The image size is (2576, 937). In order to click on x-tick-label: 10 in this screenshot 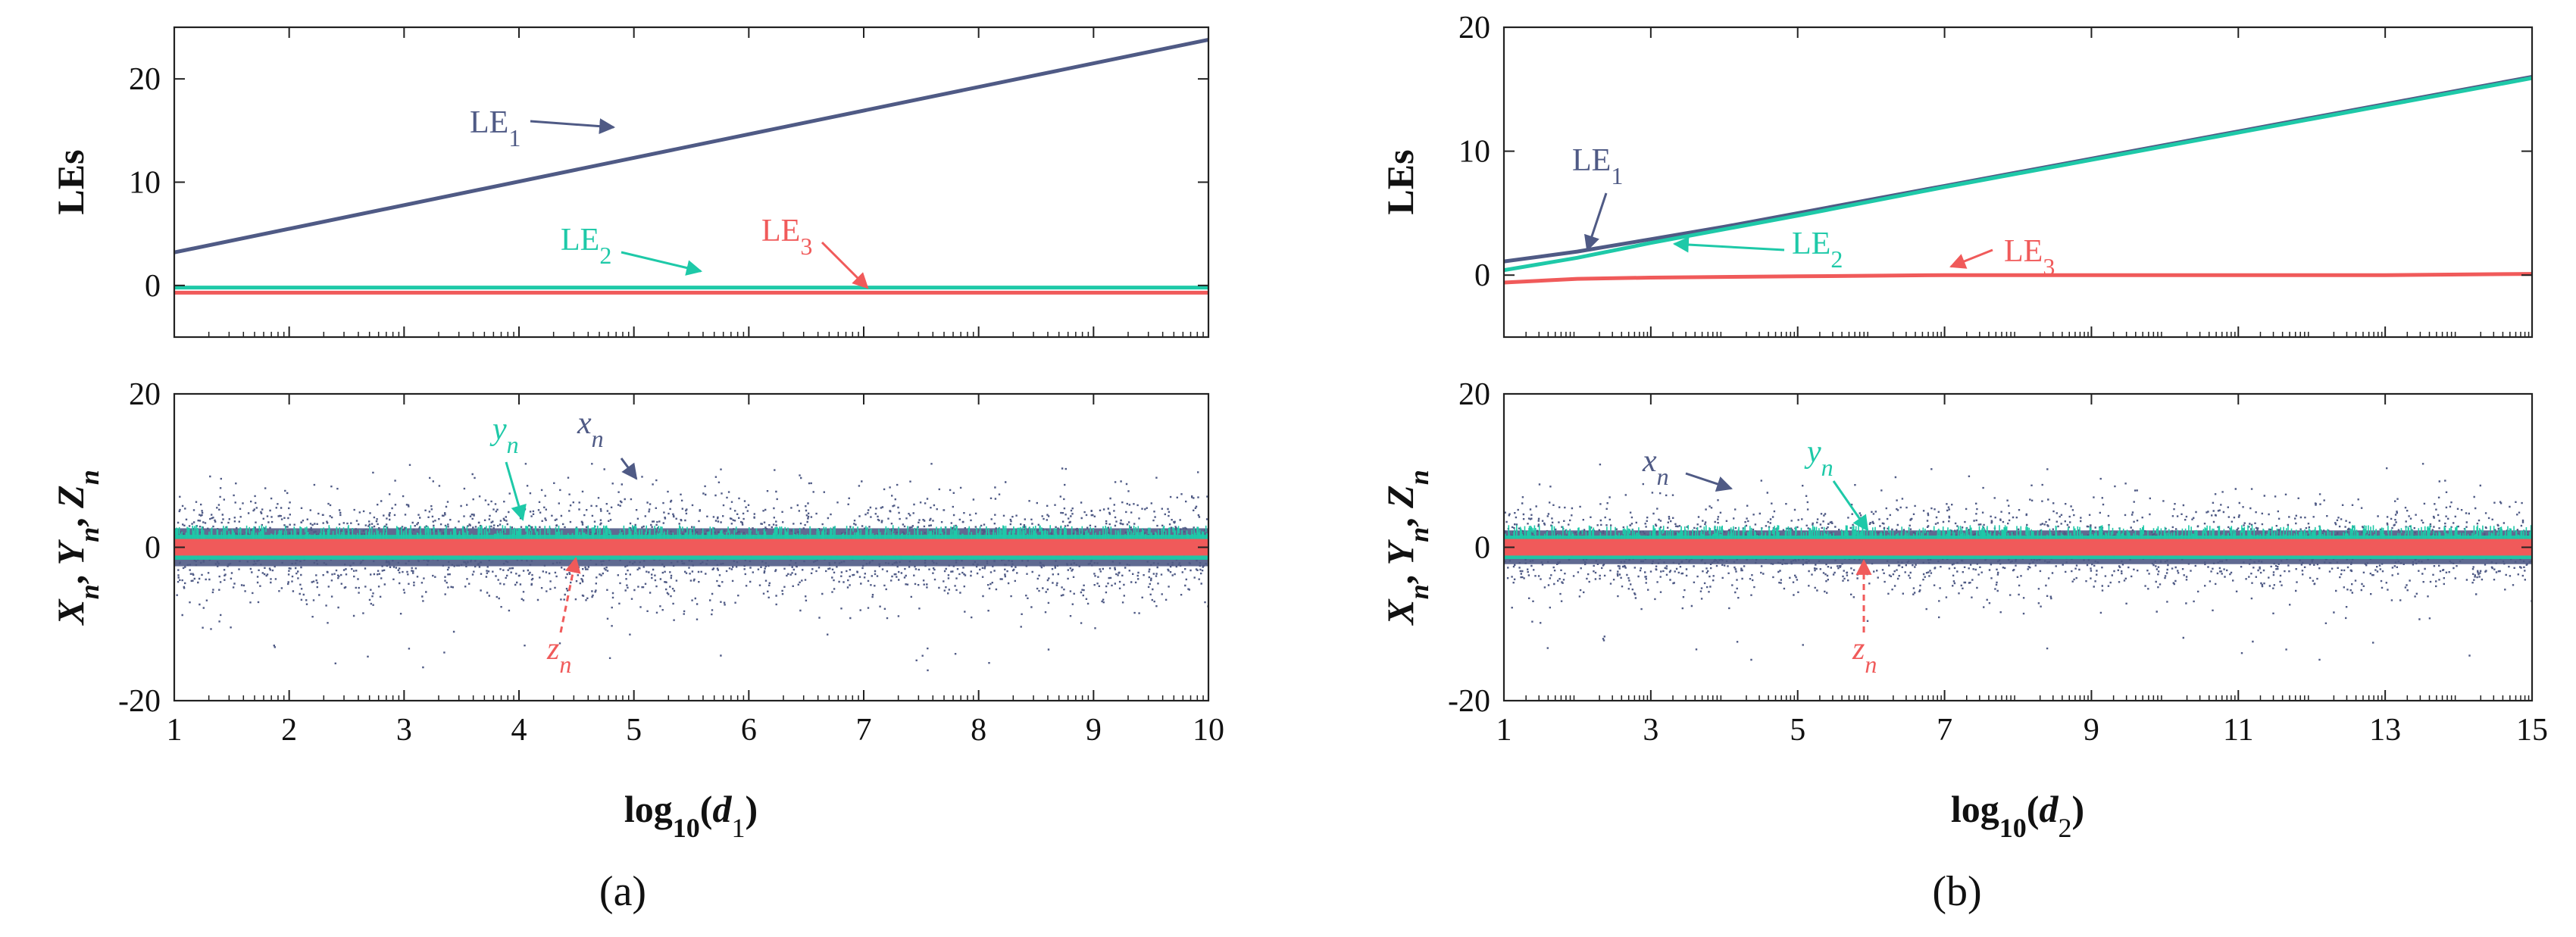, I will do `click(1208, 730)`.